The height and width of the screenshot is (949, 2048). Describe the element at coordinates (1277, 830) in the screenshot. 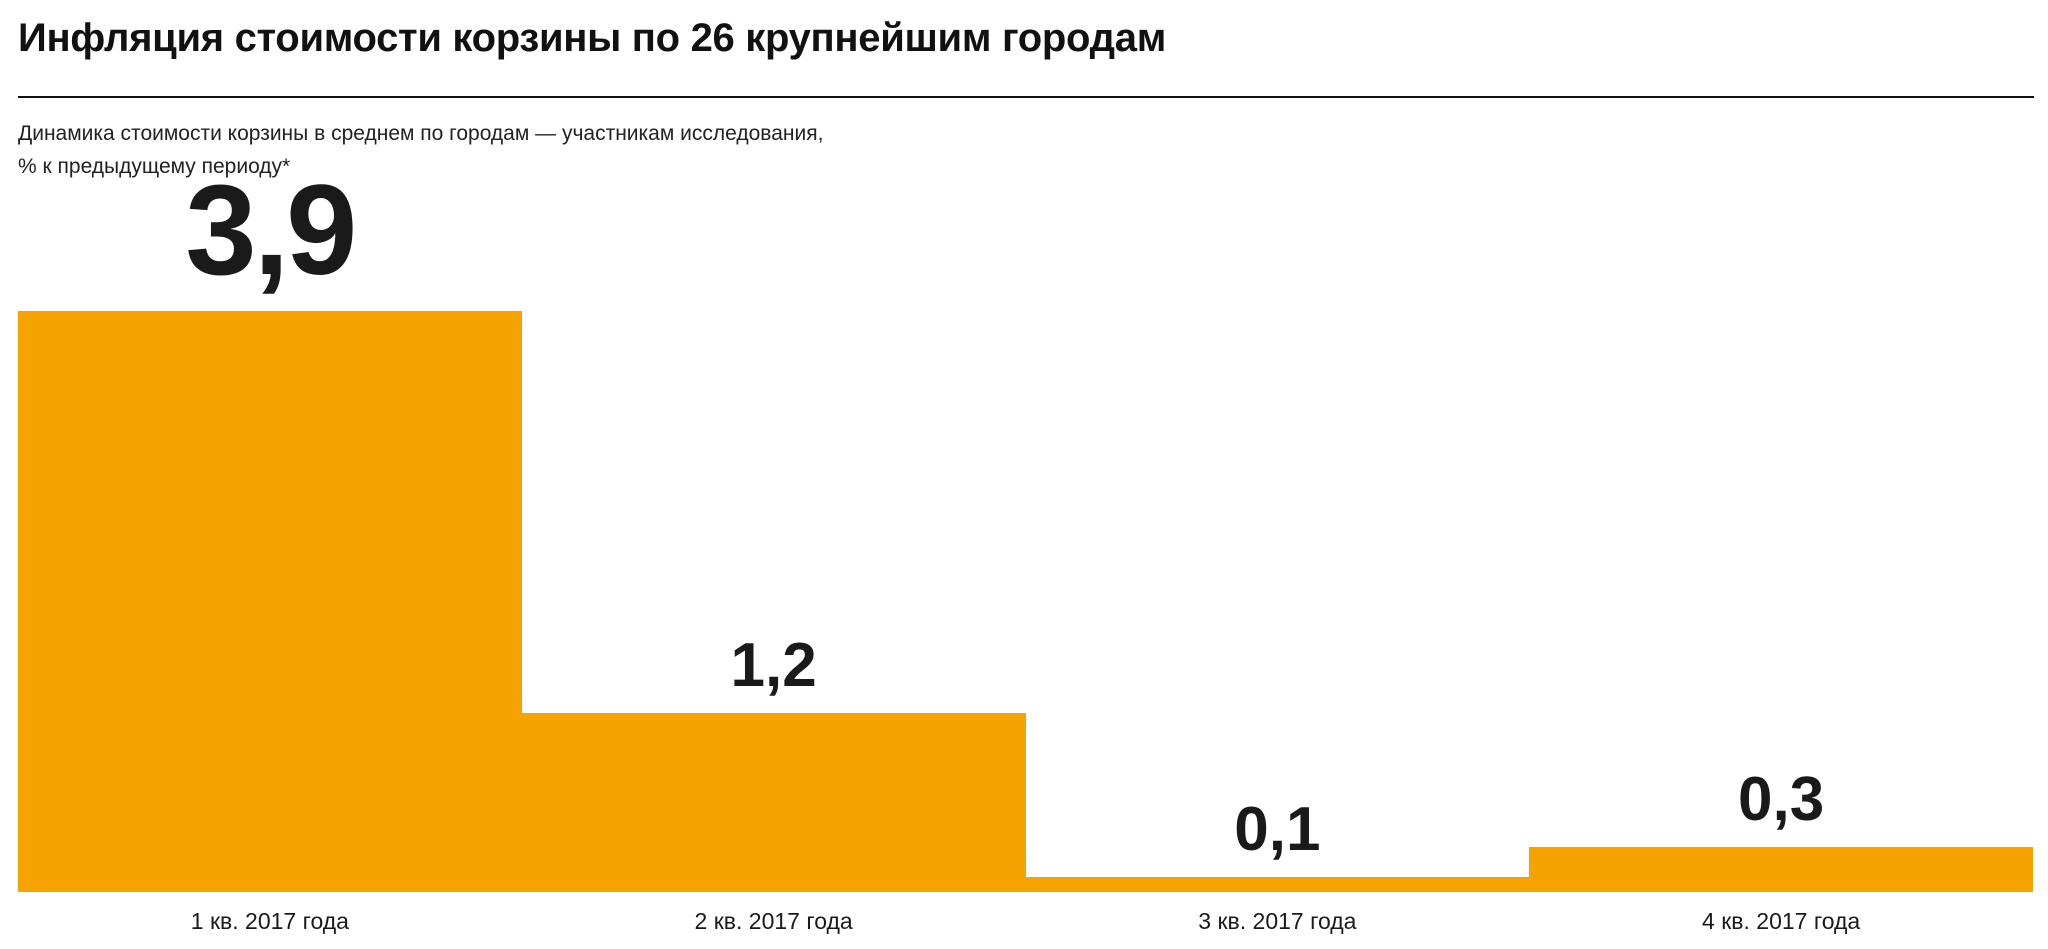

I see `bar-value-label: 0,1` at that location.